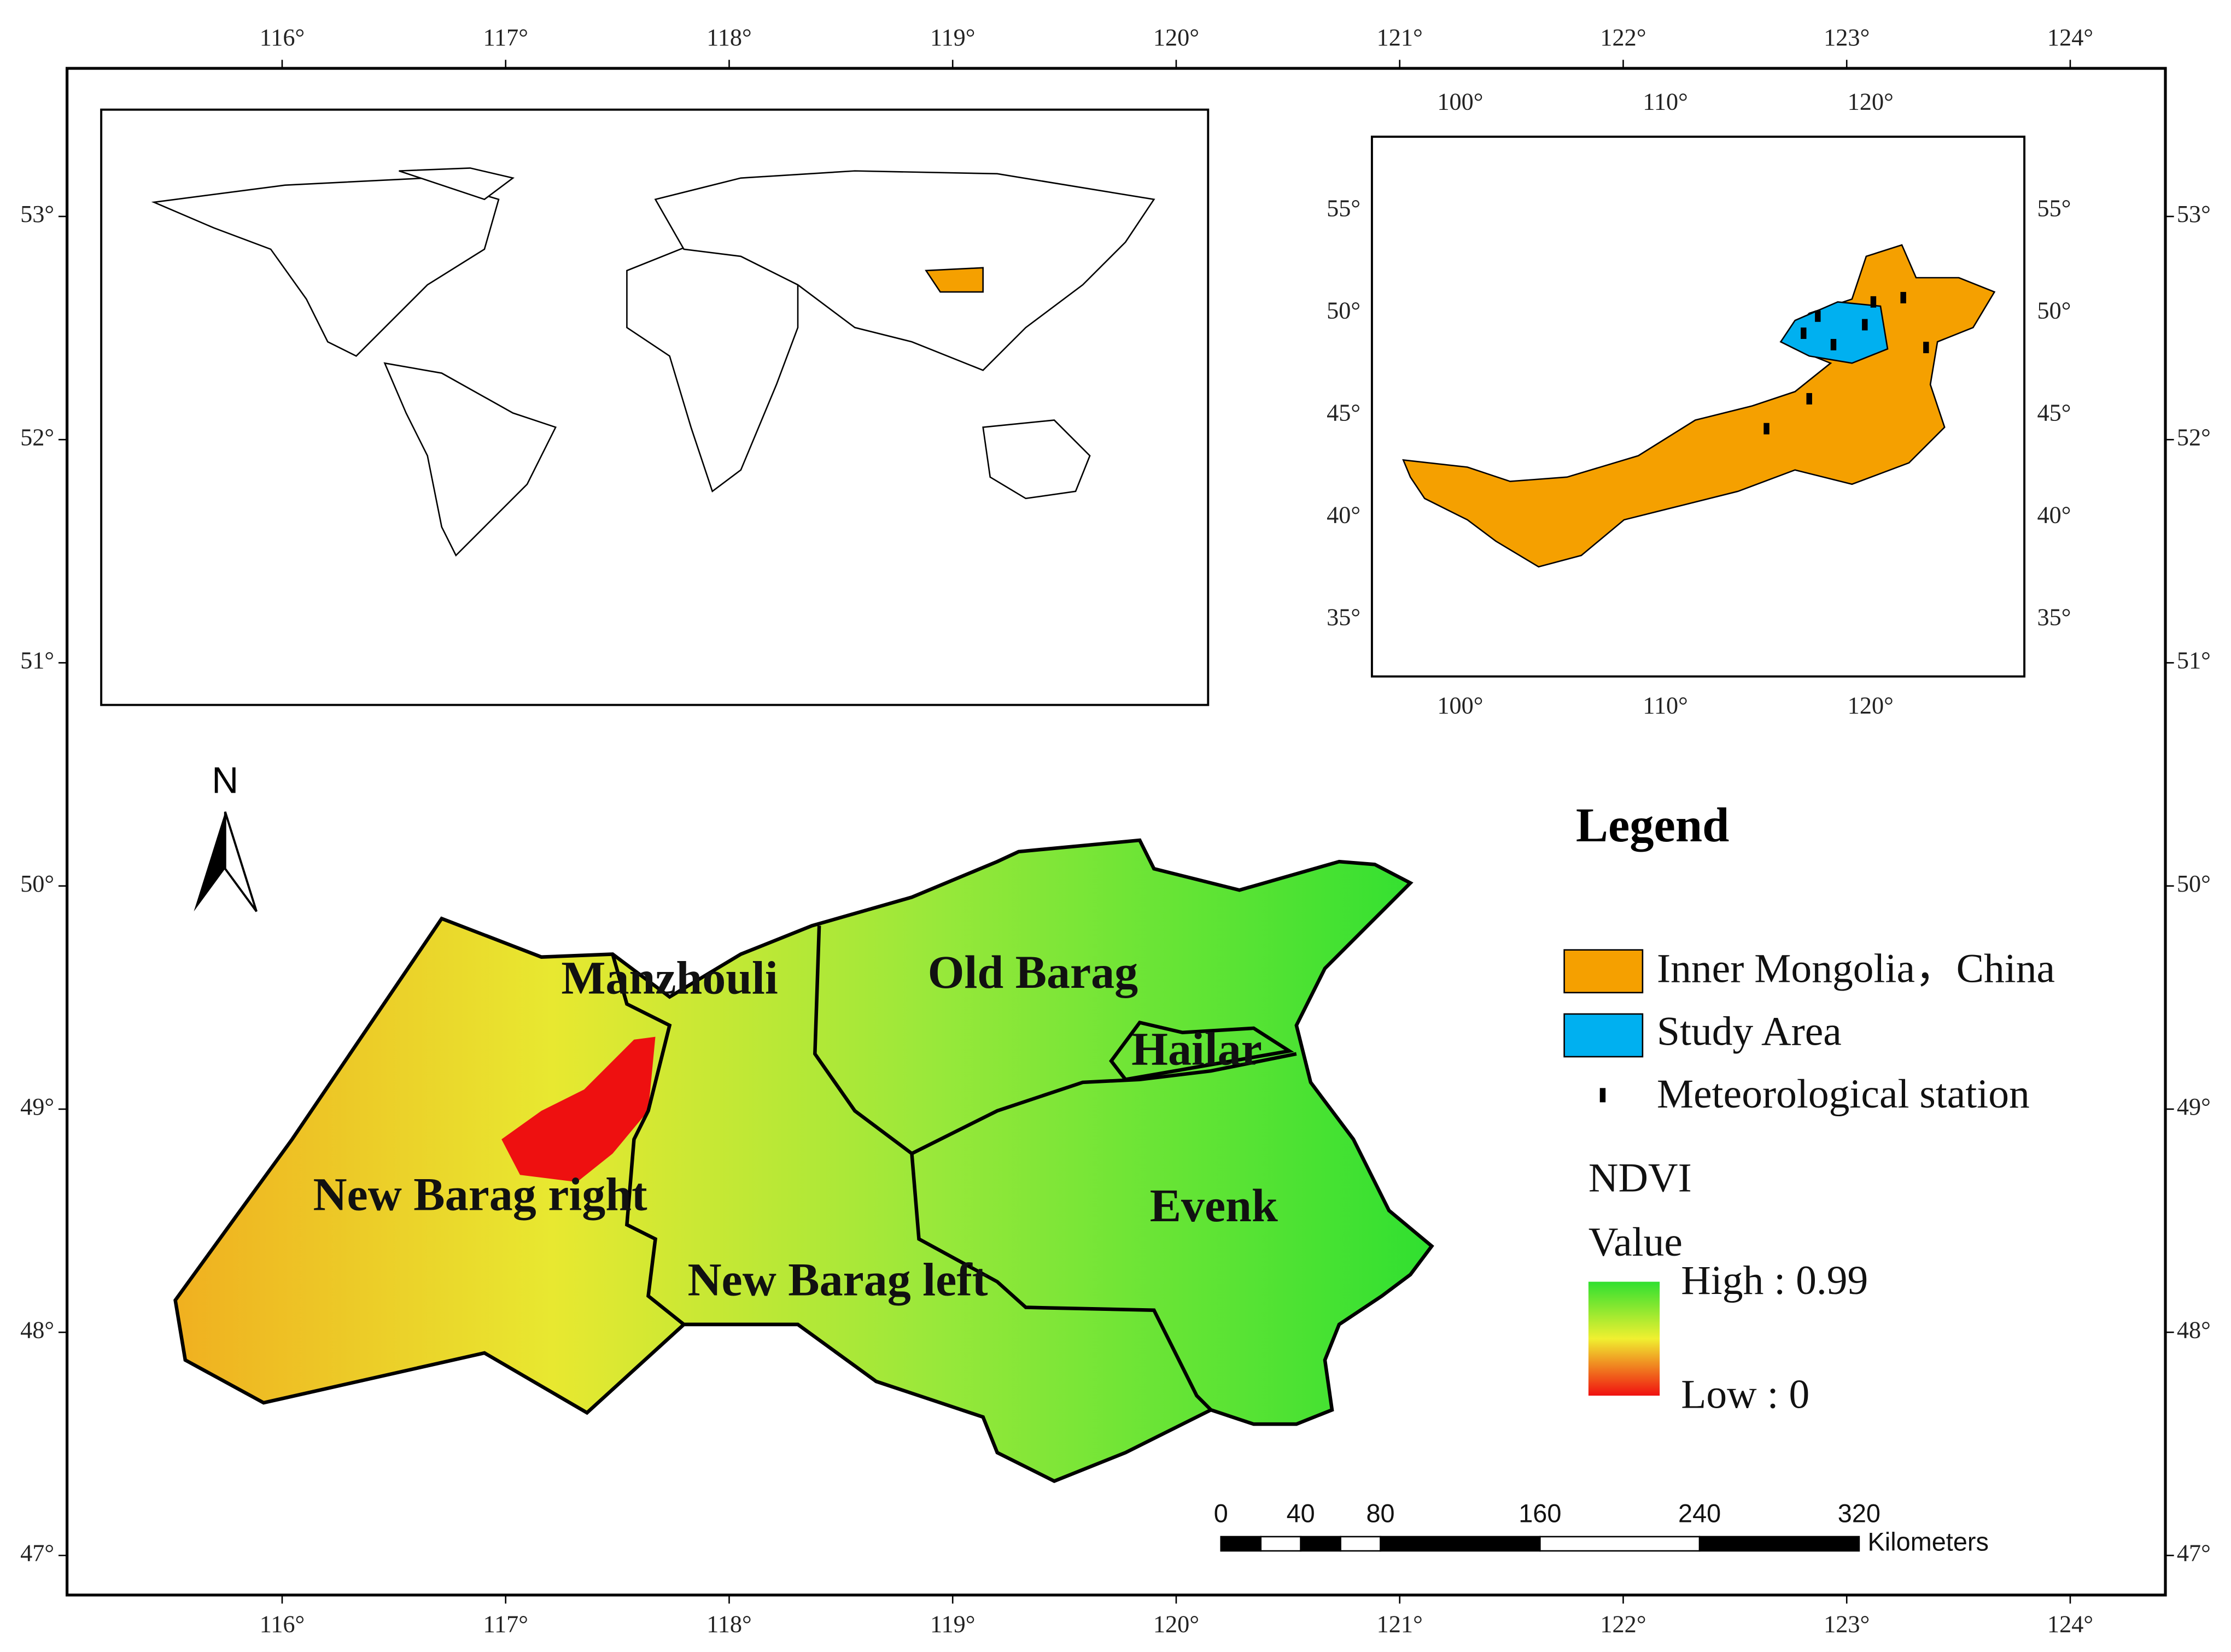  What do you see at coordinates (1859, 1513) in the screenshot?
I see `scale-tick-label: 320` at bounding box center [1859, 1513].